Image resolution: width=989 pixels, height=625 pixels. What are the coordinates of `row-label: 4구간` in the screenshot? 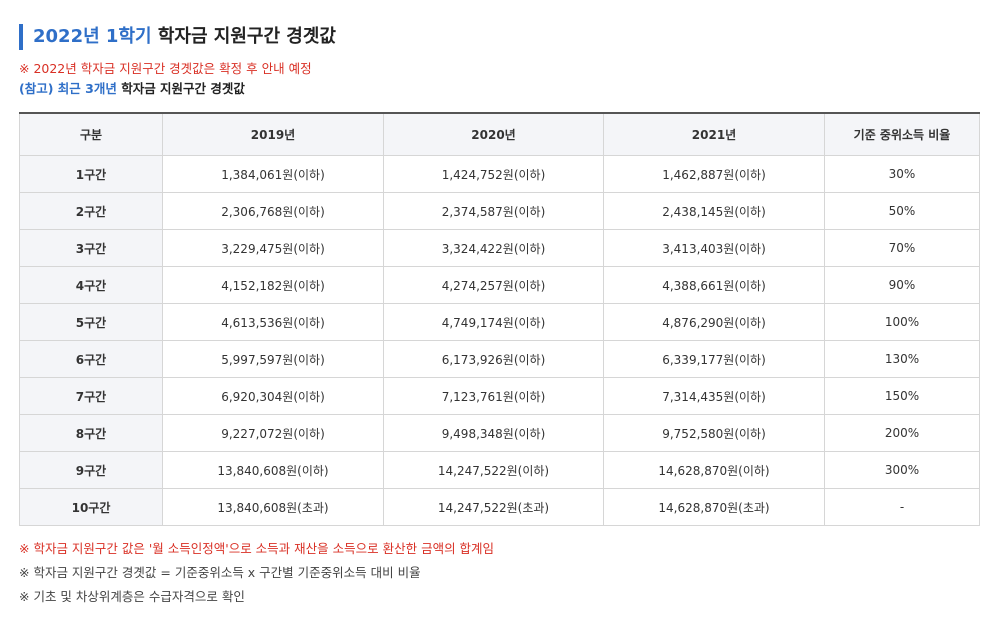 It's located at (91, 285).